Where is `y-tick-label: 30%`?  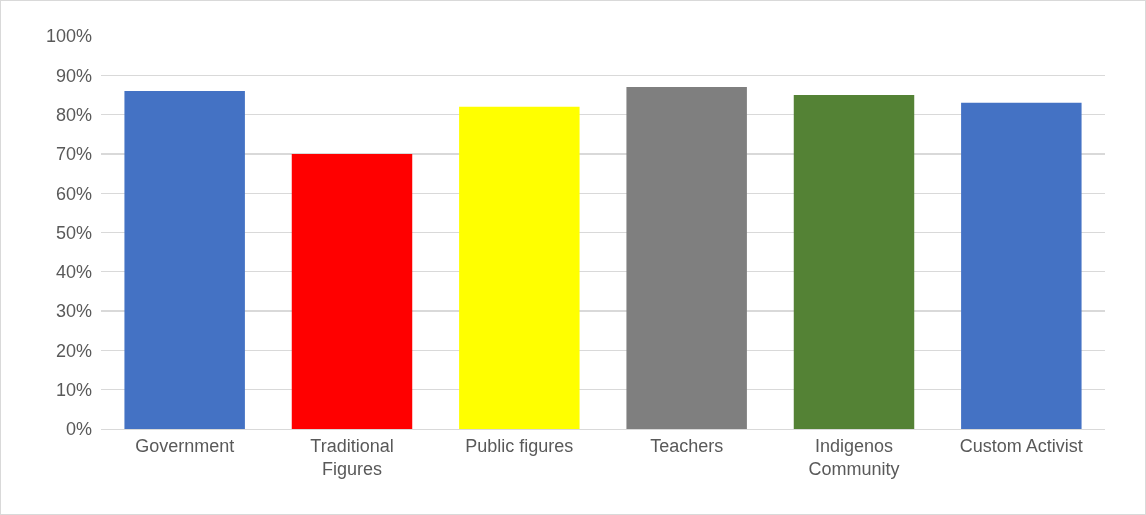
y-tick-label: 30% is located at coordinates (73, 311).